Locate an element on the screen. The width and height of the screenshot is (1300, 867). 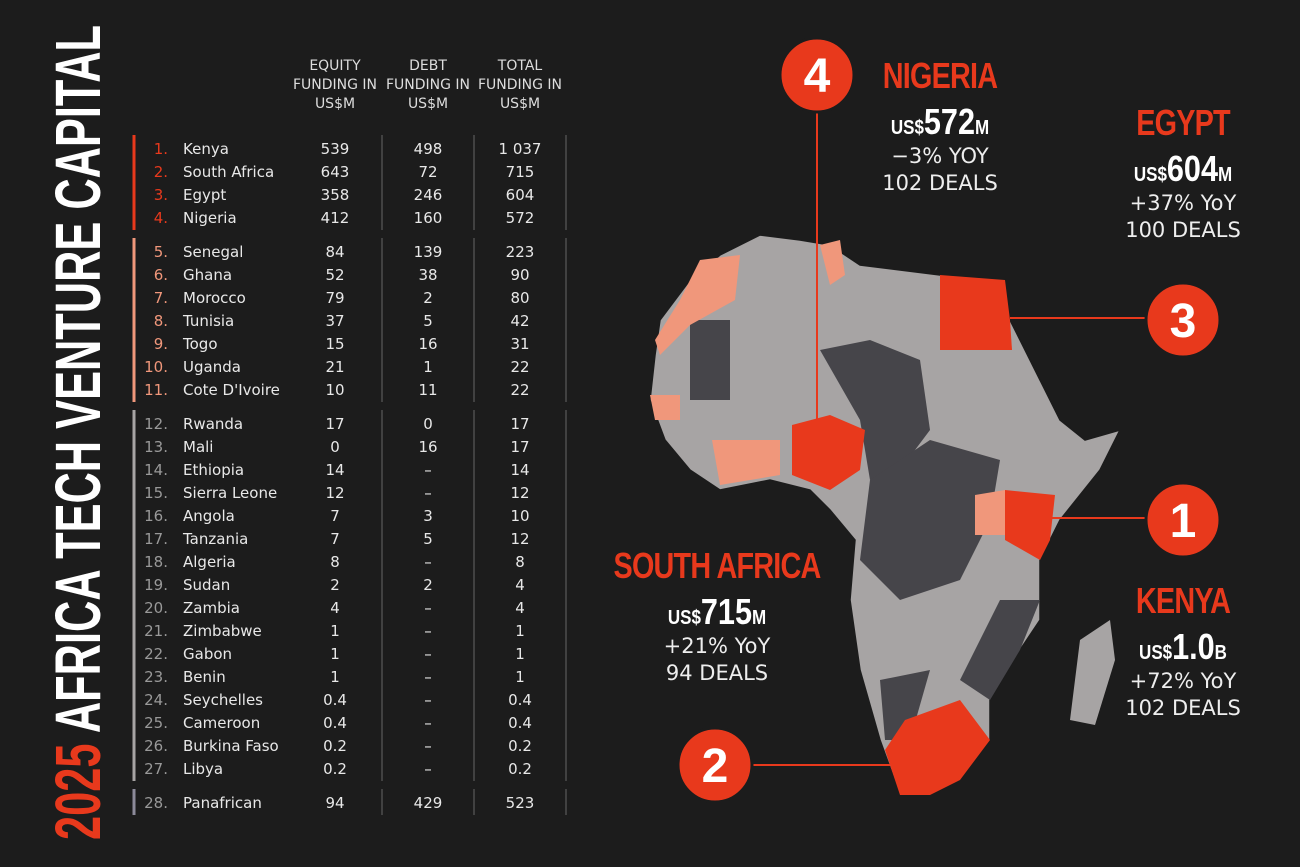
cell-value: 715 is located at coordinates (520, 172).